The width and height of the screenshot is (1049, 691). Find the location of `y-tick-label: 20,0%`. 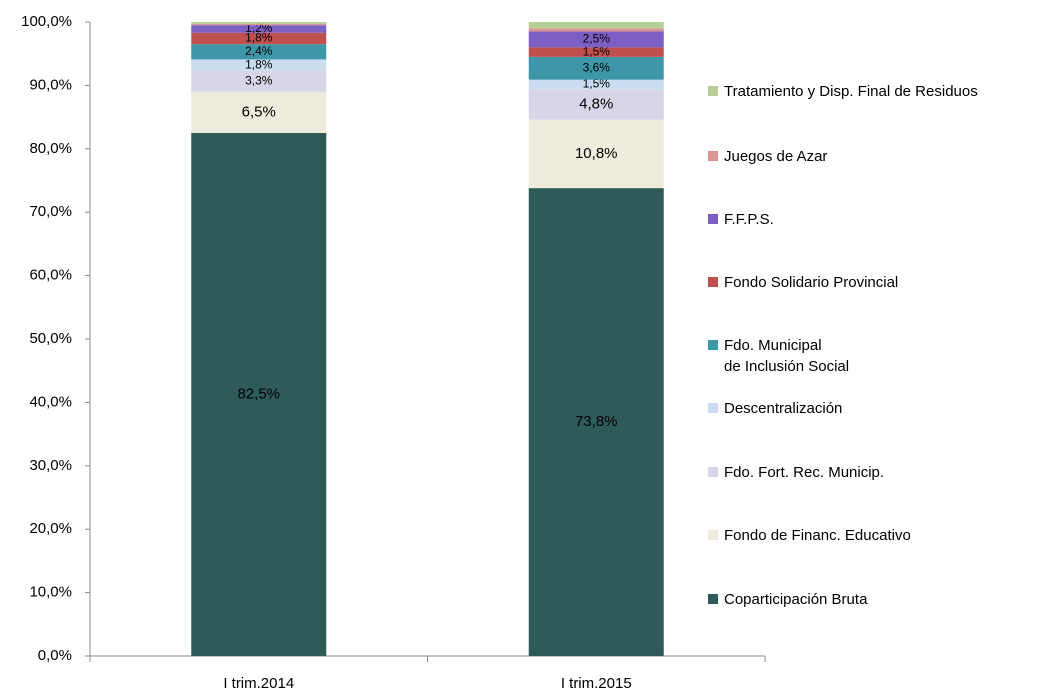

y-tick-label: 20,0% is located at coordinates (50, 528).